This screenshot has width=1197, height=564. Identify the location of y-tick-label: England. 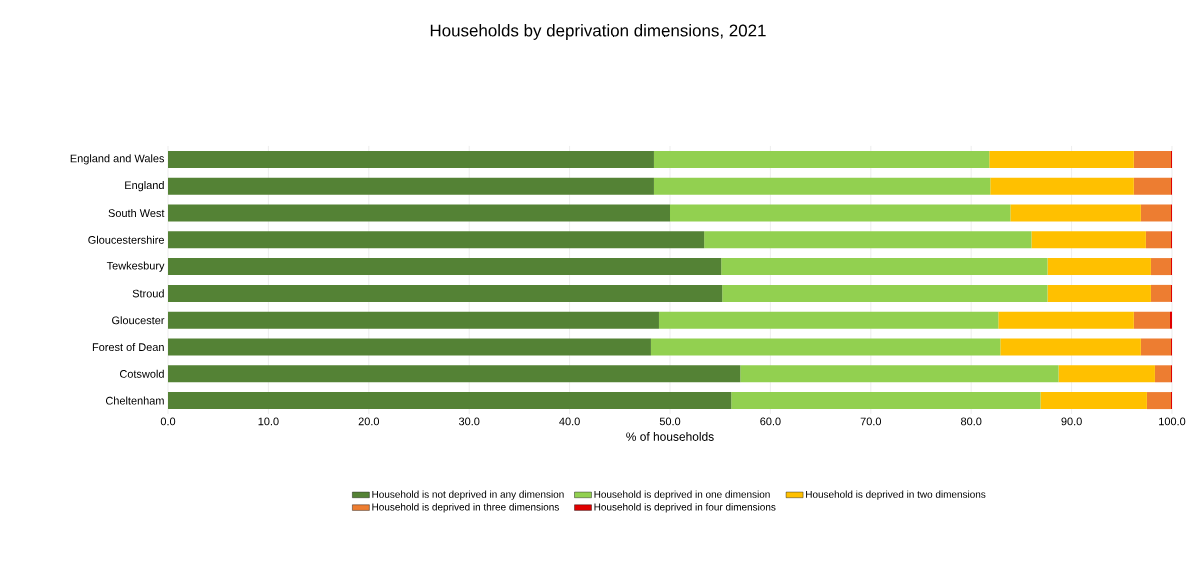
(144, 186).